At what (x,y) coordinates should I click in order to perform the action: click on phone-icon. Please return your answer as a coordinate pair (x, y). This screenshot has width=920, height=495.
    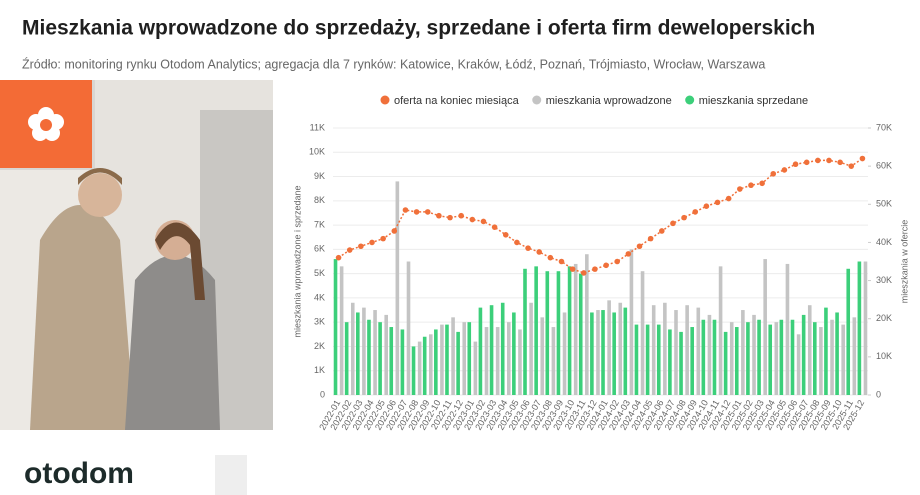
    Looking at the image, I should click on (231, 475).